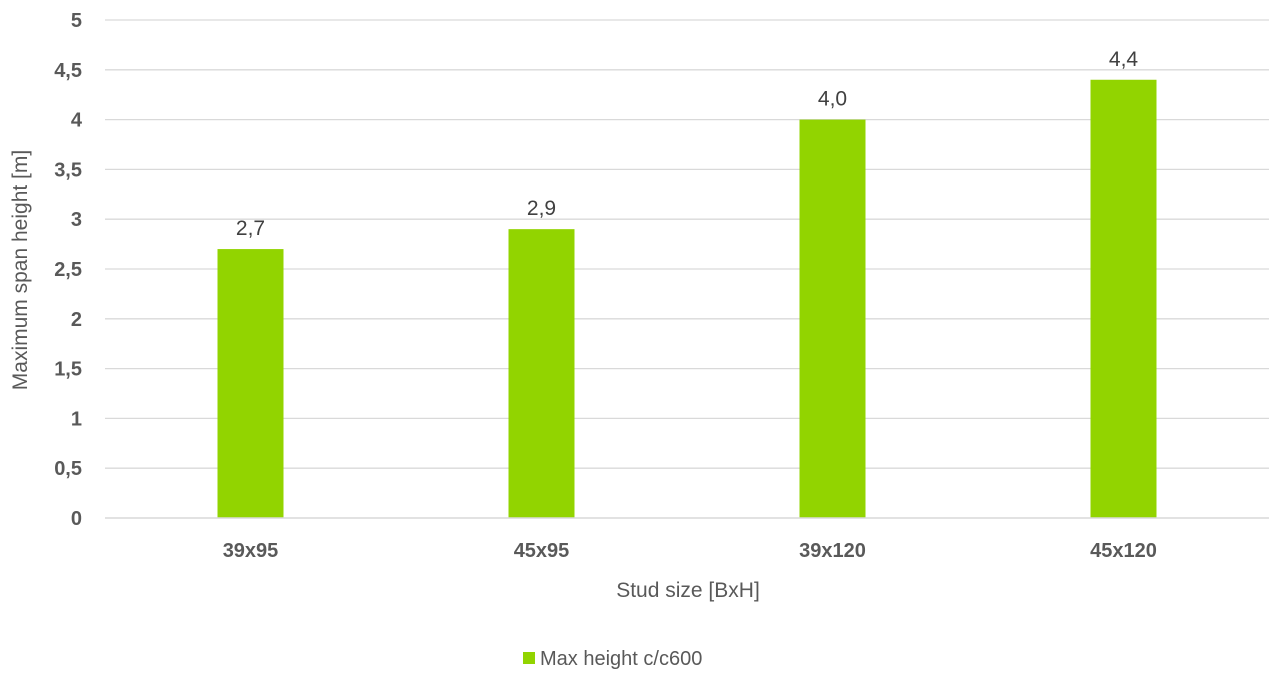 The width and height of the screenshot is (1269, 675). What do you see at coordinates (541, 373) in the screenshot?
I see `bar-45x95` at bounding box center [541, 373].